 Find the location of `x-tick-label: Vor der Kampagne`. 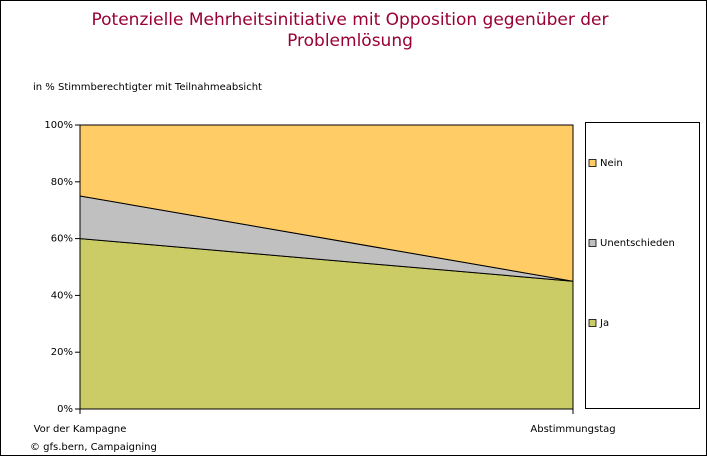

x-tick-label: Vor der Kampagne is located at coordinates (80, 429).